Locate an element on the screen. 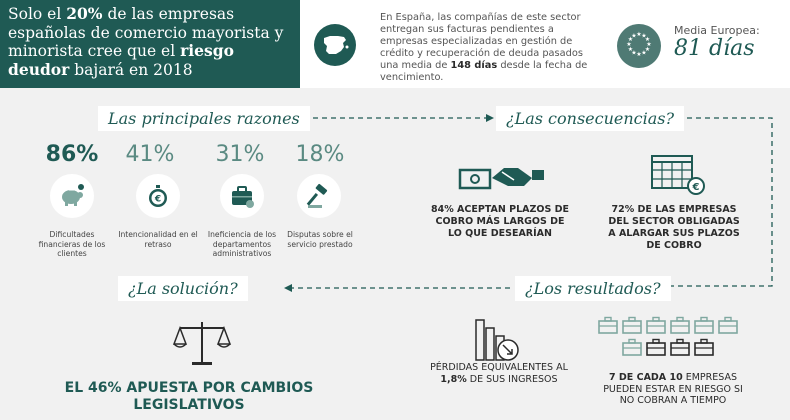 The width and height of the screenshot is (790, 420). headline-part: bajará en 2018 is located at coordinates (131, 69).